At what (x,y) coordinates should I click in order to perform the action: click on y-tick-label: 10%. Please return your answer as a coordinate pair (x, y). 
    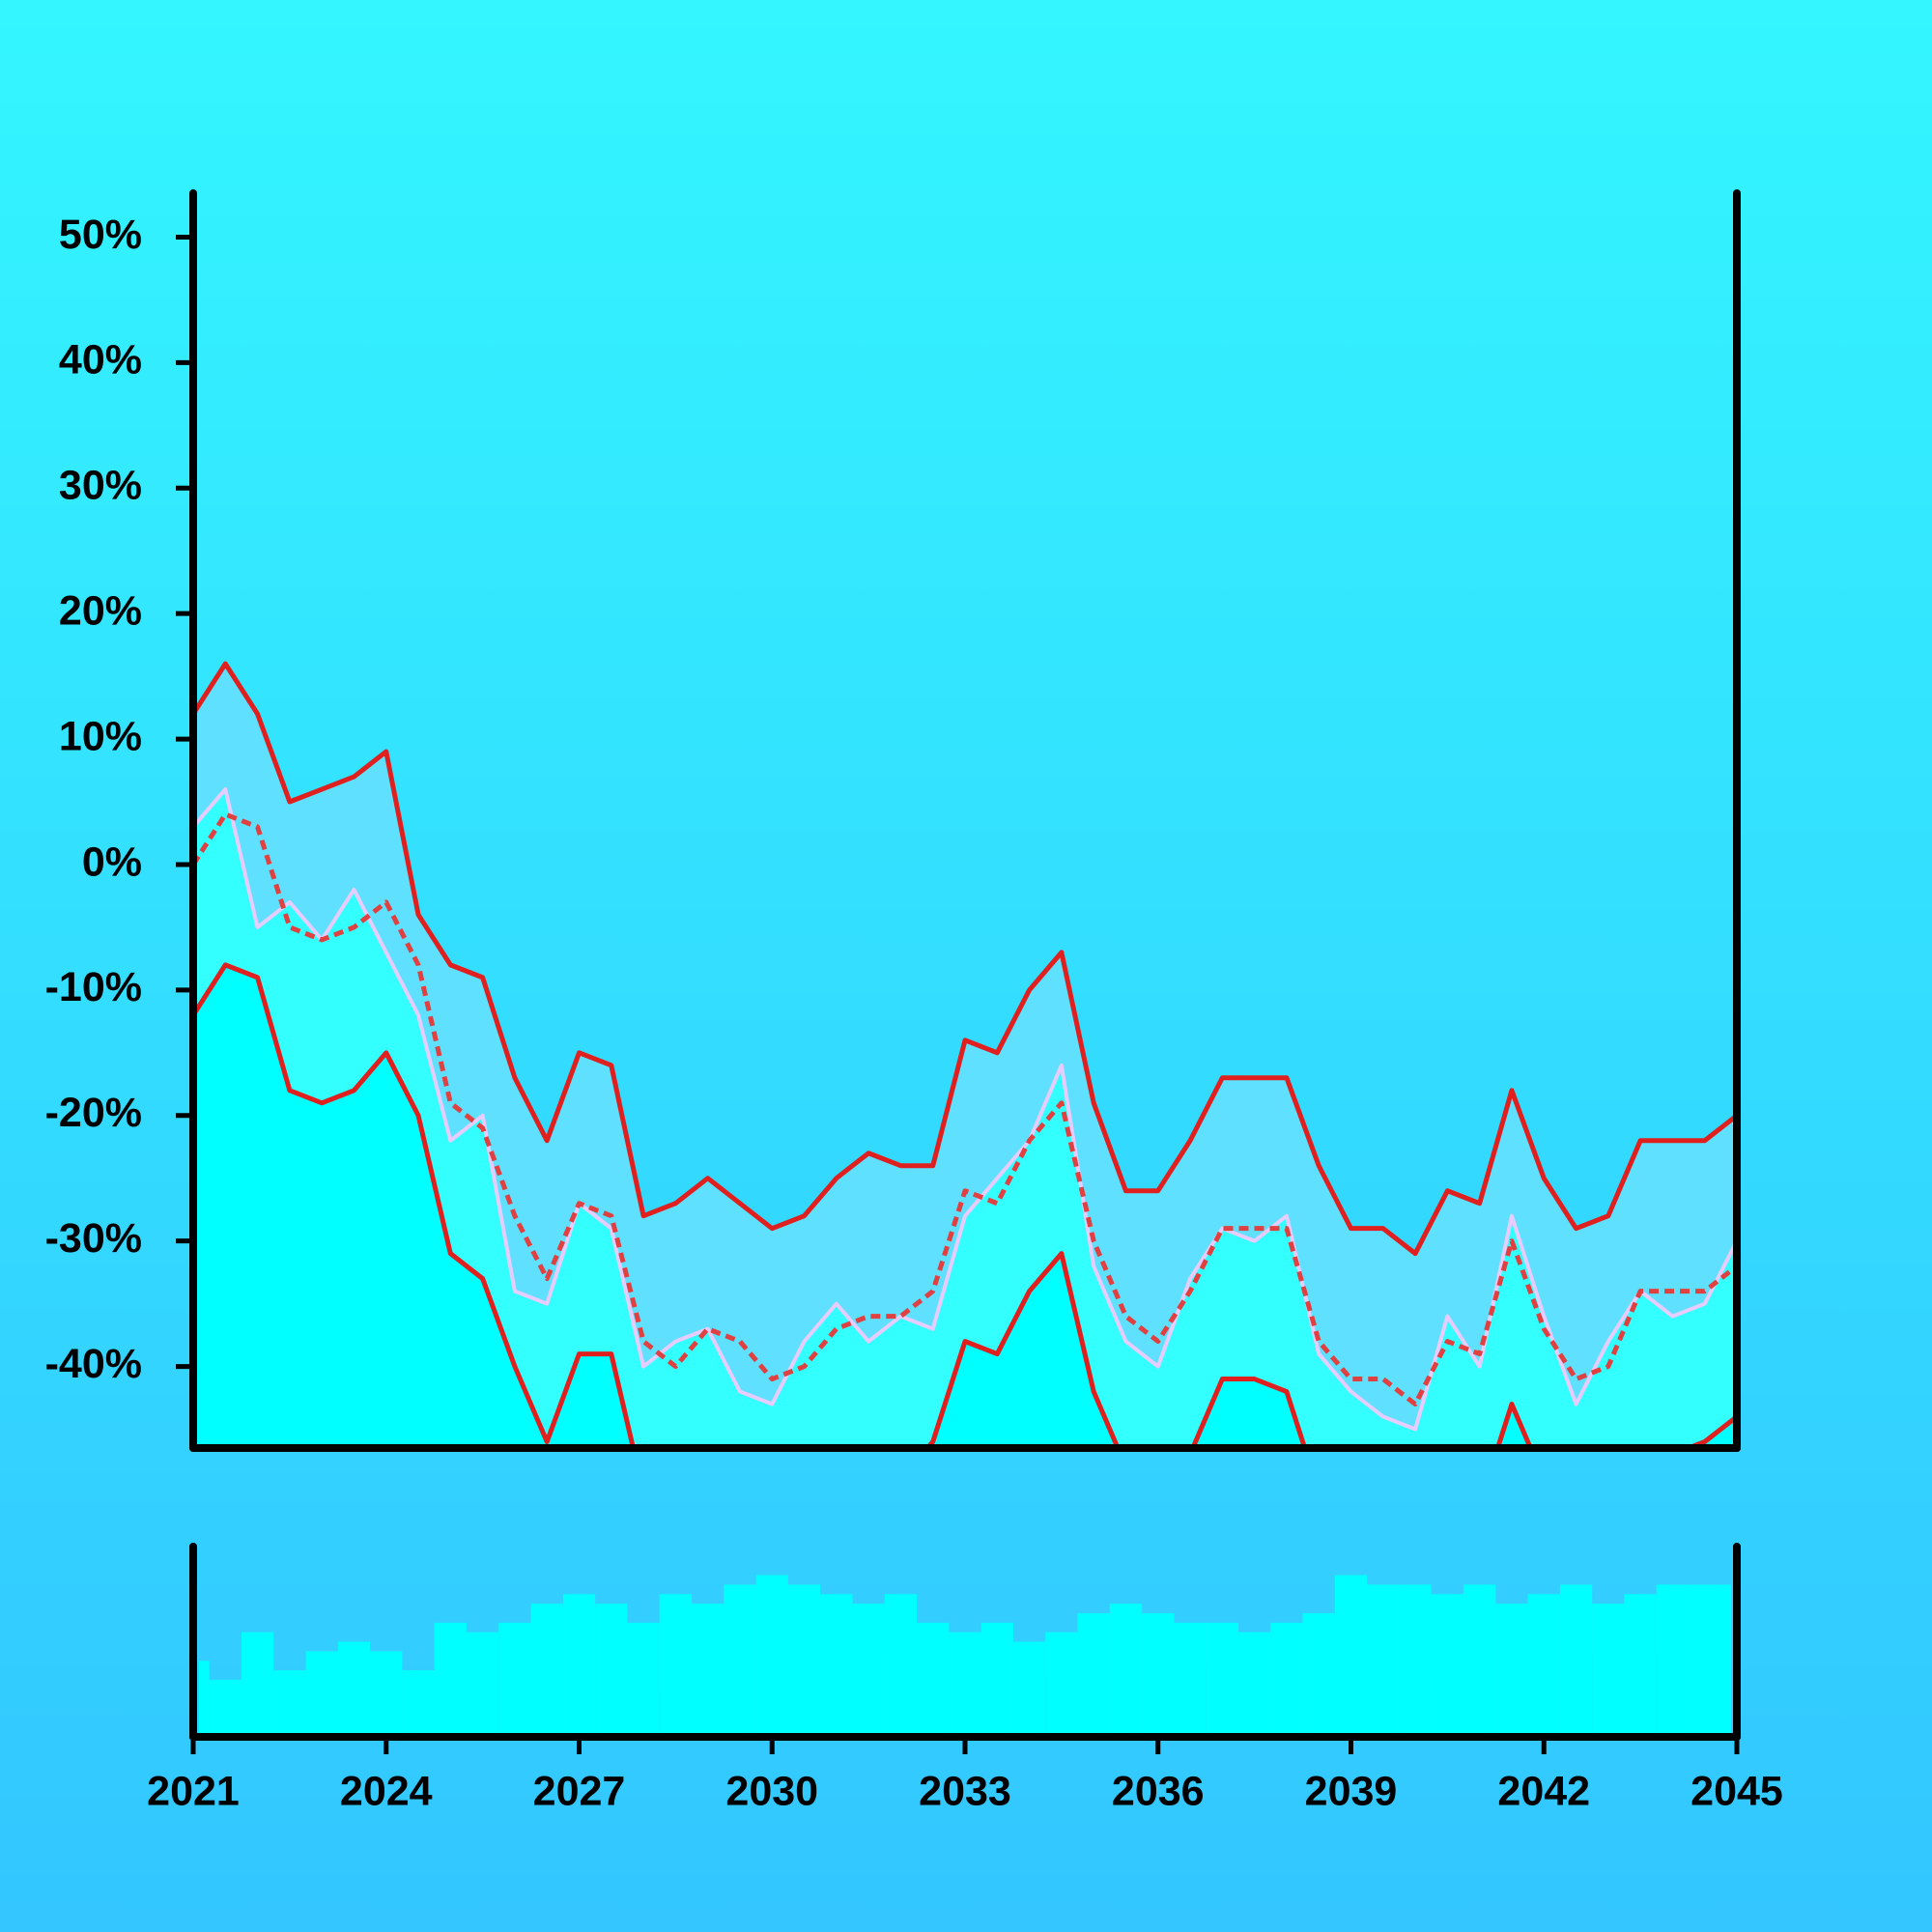
    Looking at the image, I should click on (100, 736).